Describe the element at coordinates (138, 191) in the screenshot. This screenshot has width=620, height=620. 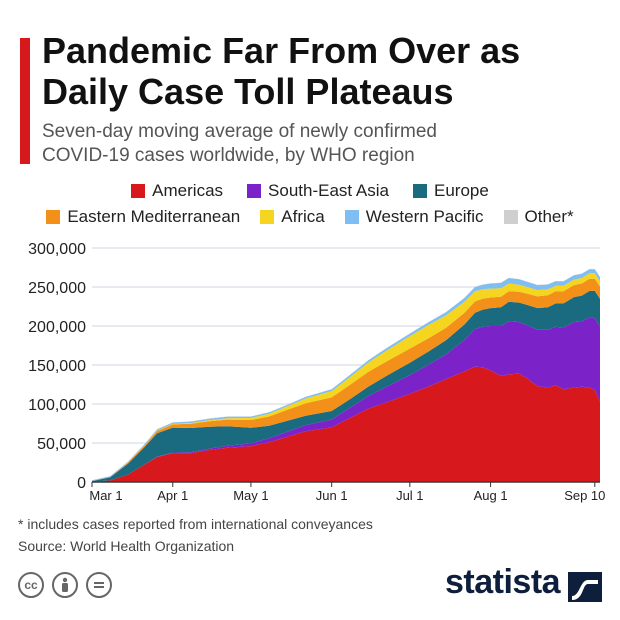
I see `legend-swatch-americas` at that location.